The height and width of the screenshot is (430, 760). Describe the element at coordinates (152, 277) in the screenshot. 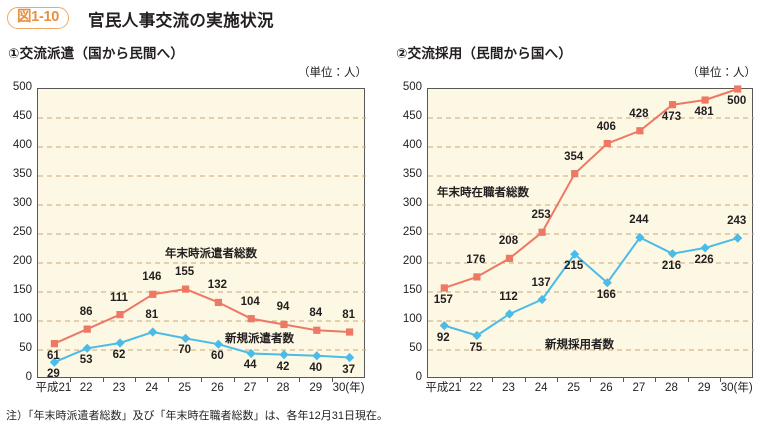

I see `data-point-value-label: 146` at that location.